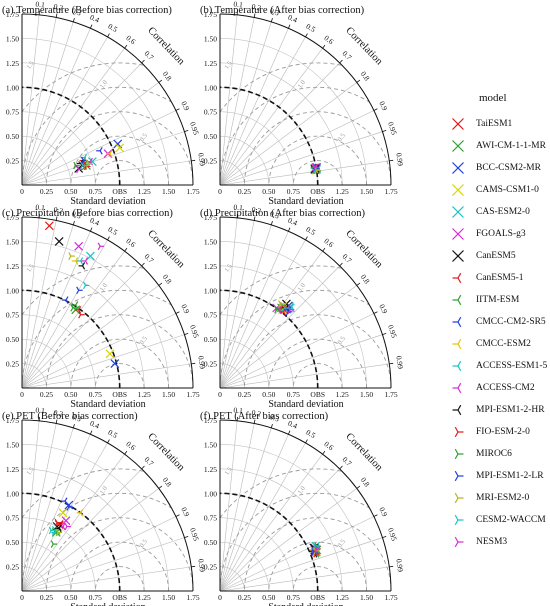 This screenshot has width=550, height=606. What do you see at coordinates (275, 214) in the screenshot?
I see `corr-tick-label: 0.3` at bounding box center [275, 214].